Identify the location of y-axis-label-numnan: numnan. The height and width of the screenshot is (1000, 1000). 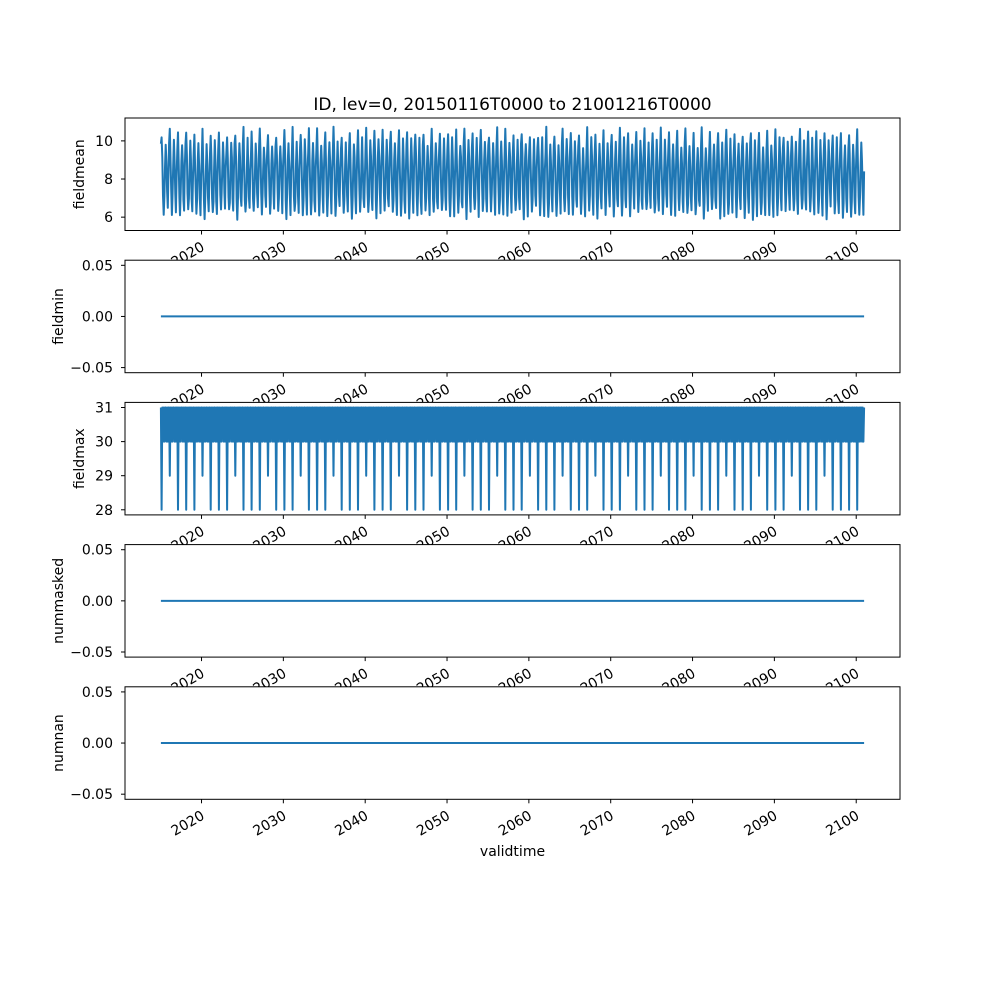
(59, 743).